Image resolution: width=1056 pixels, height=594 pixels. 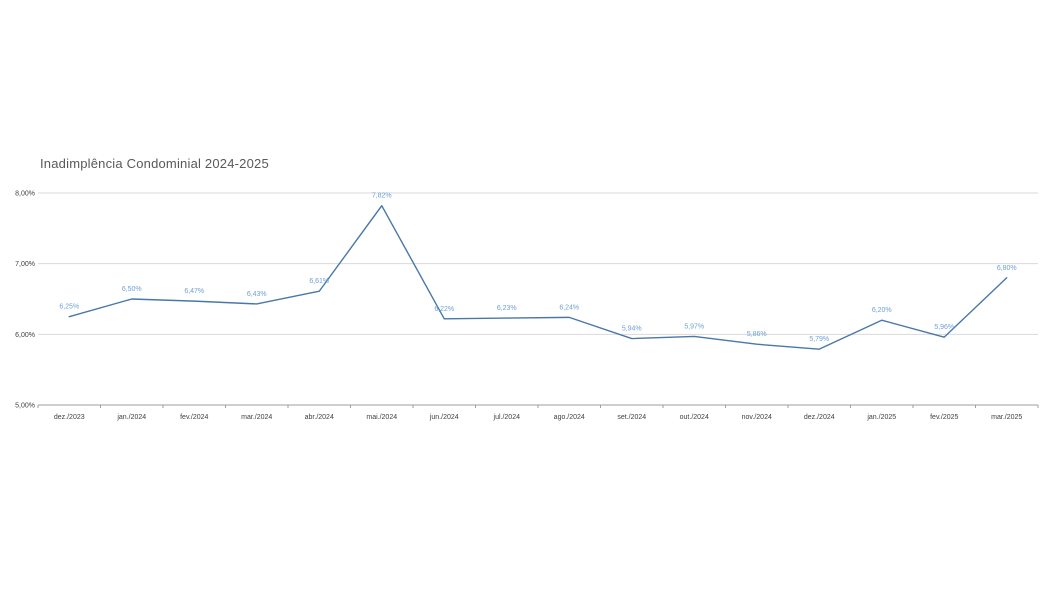 I want to click on x-axis-label: abr./2024, so click(x=319, y=417).